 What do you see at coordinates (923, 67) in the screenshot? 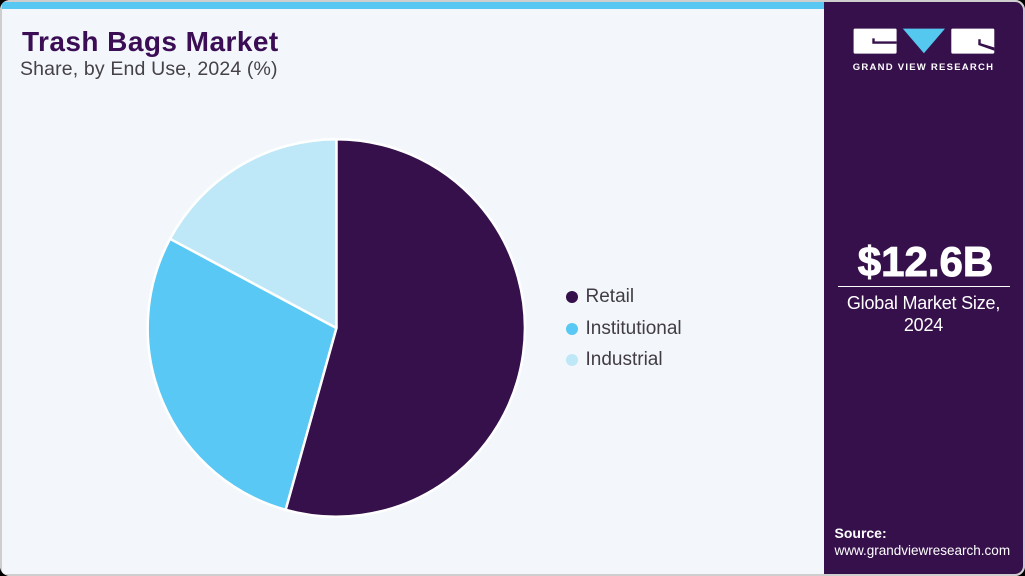
I see `svg-text: GRAND VIEW RESEARCH` at bounding box center [923, 67].